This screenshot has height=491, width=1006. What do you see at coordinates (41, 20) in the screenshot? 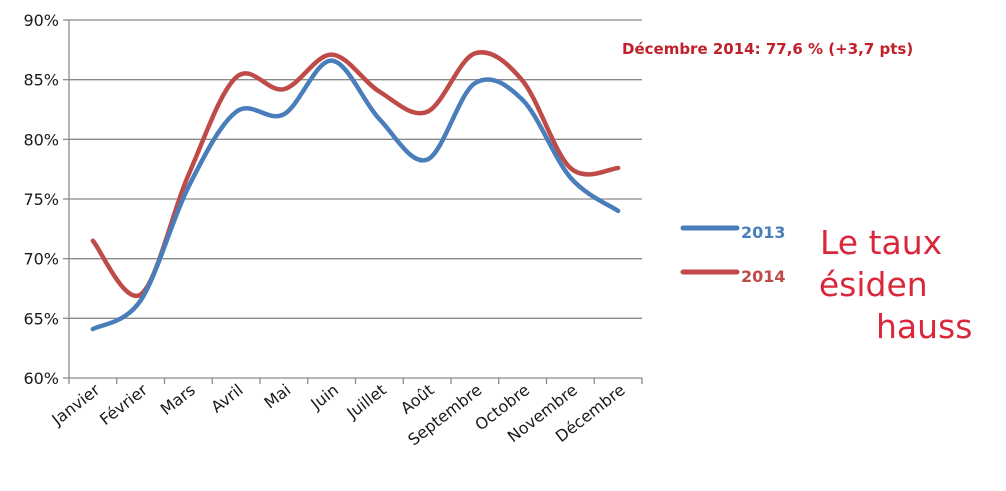
I see `y-tick-label: 90%` at bounding box center [41, 20].